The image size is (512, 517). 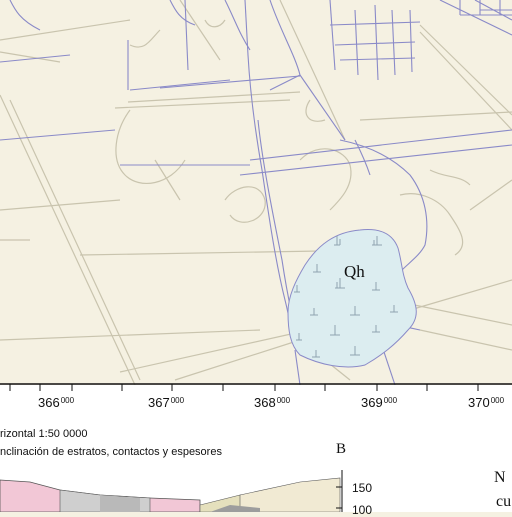 What do you see at coordinates (244, 387) in the screenshot?
I see `easting-tick-marks` at bounding box center [244, 387].